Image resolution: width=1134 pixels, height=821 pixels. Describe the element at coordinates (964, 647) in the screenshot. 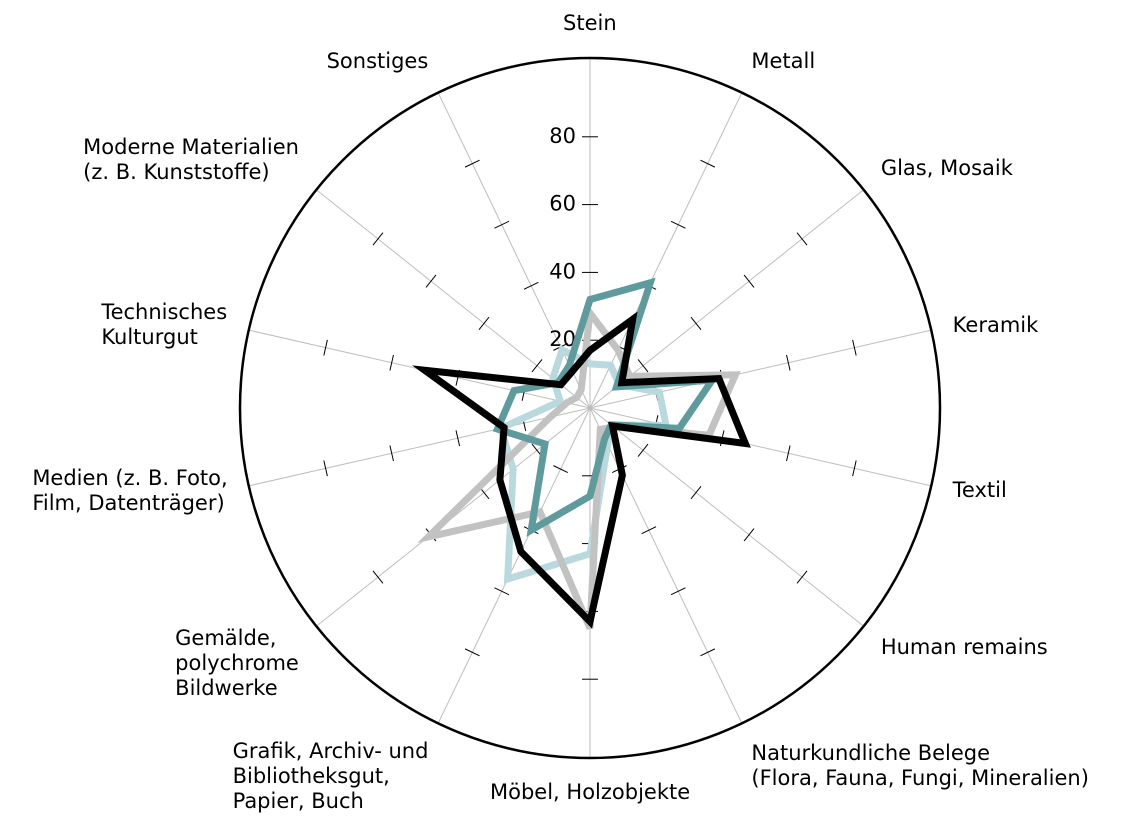

I see `category-label: Human remains` at that location.